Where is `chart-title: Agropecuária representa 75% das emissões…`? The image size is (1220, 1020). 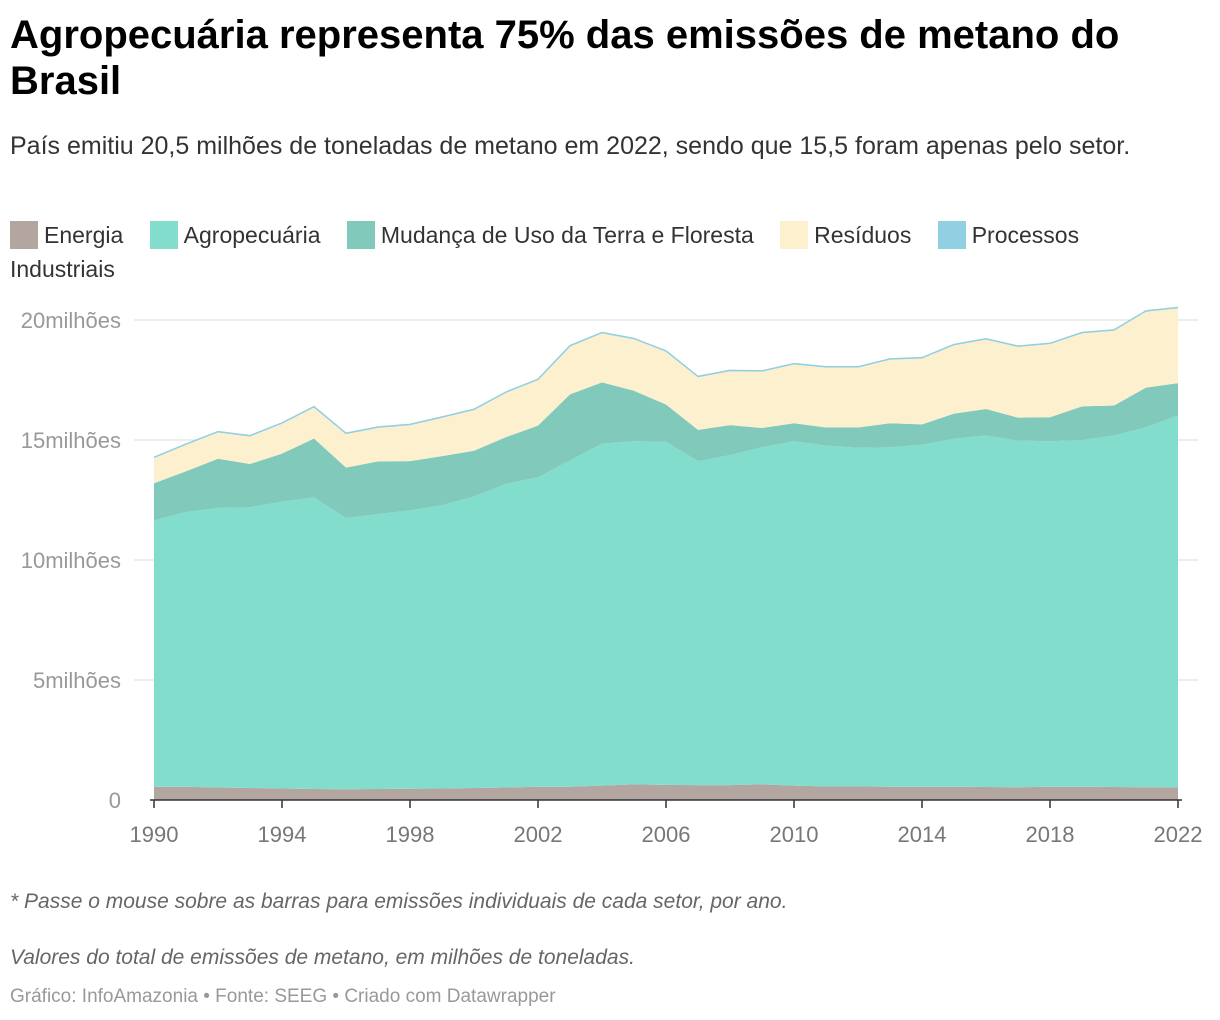
chart-title: Agropecuária representa 75% das emissões… is located at coordinates (565, 58).